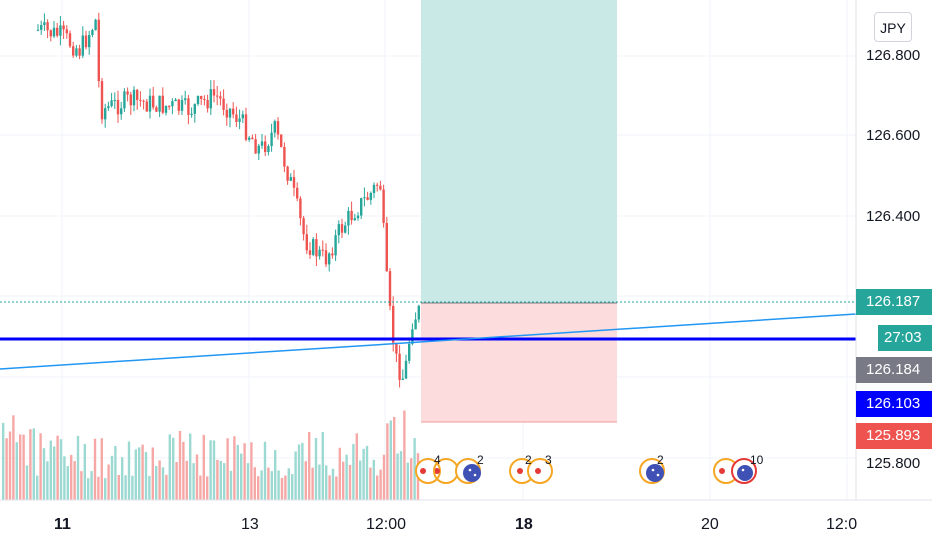 The height and width of the screenshot is (550, 932). I want to click on profit-zone, so click(519, 151).